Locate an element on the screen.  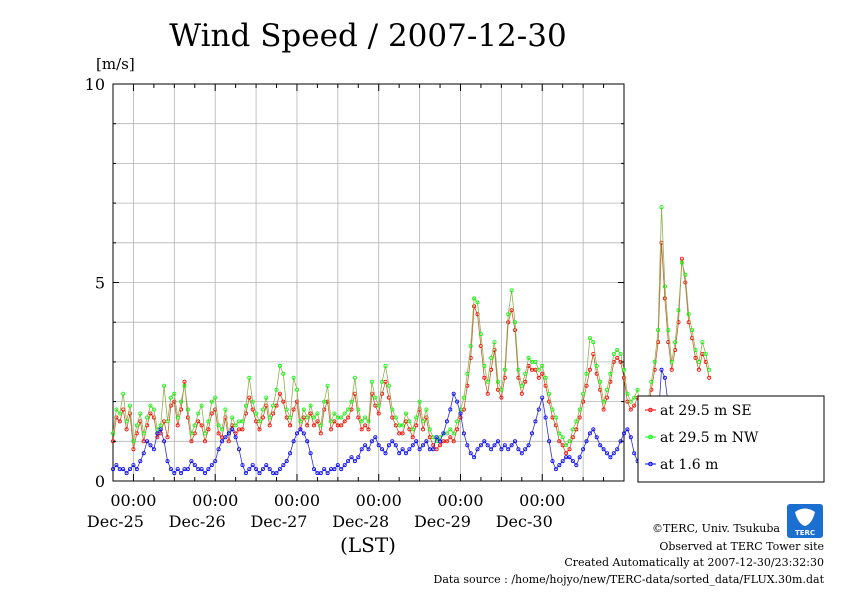
x-axis-label: (LST) is located at coordinates (368, 545).